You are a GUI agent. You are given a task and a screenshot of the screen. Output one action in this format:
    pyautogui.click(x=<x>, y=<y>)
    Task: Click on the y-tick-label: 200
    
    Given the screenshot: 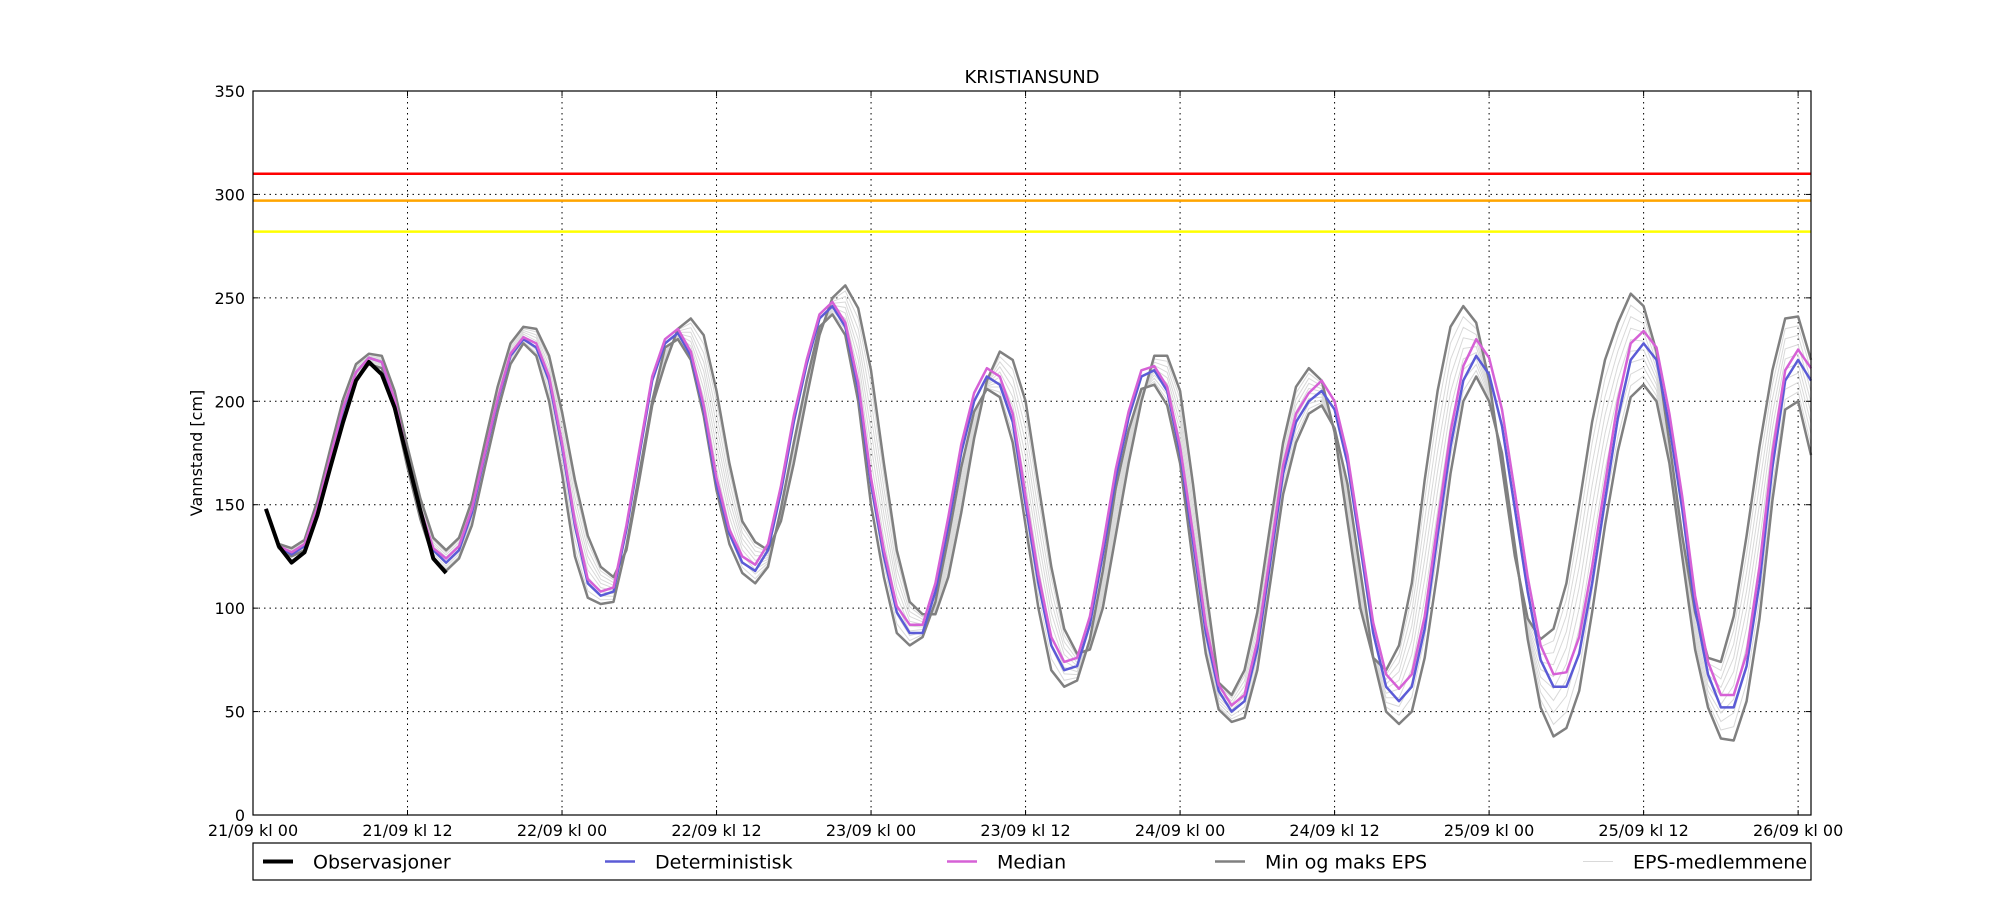 What is the action you would take?
    pyautogui.click(x=229, y=401)
    